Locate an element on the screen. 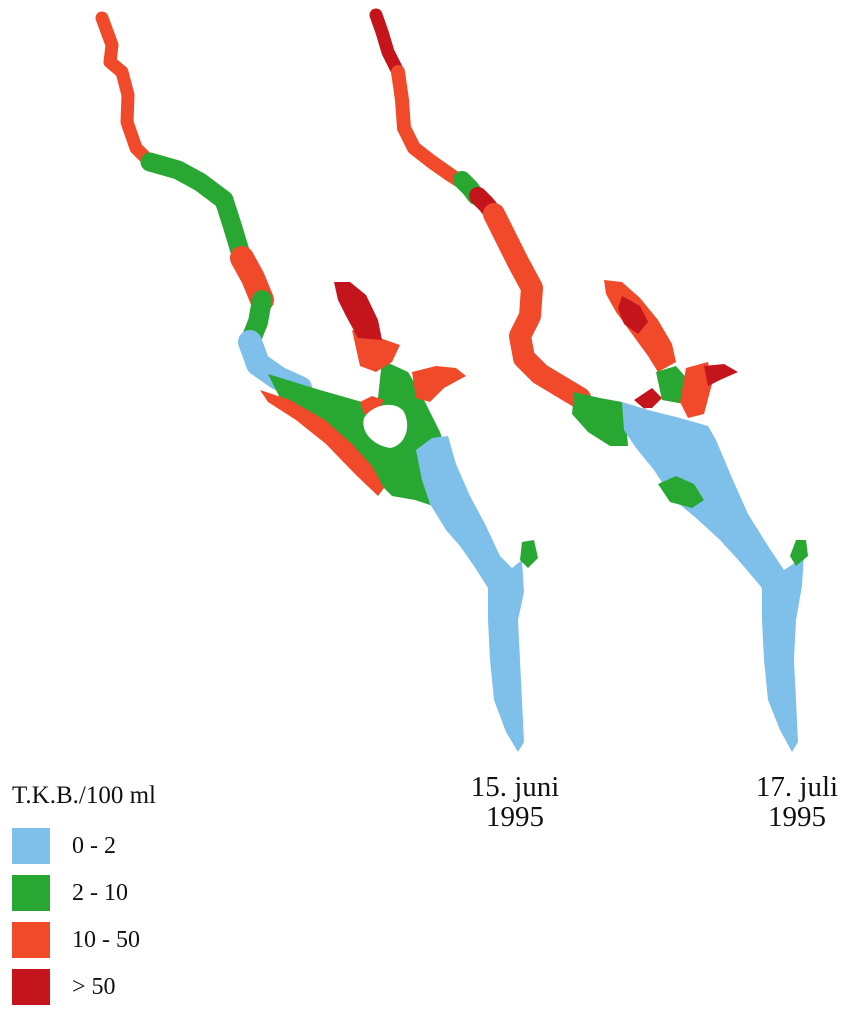 The image size is (848, 1014). map-caption-2-date: 17. juli is located at coordinates (797, 787).